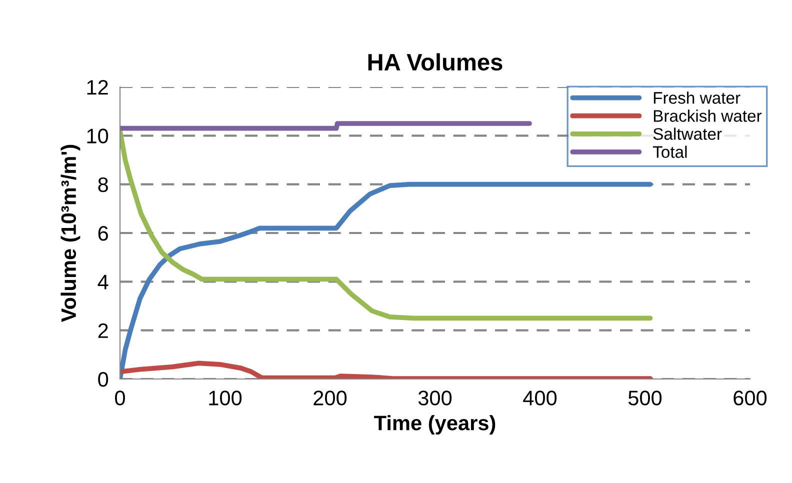 Image resolution: width=792 pixels, height=483 pixels. What do you see at coordinates (120, 398) in the screenshot?
I see `x-tick-label: 0` at bounding box center [120, 398].